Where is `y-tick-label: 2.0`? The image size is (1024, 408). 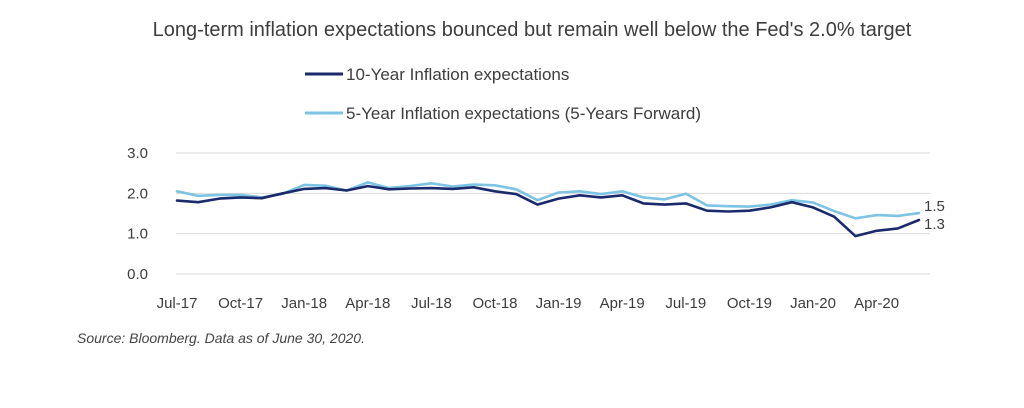 y-tick-label: 2.0 is located at coordinates (137, 193).